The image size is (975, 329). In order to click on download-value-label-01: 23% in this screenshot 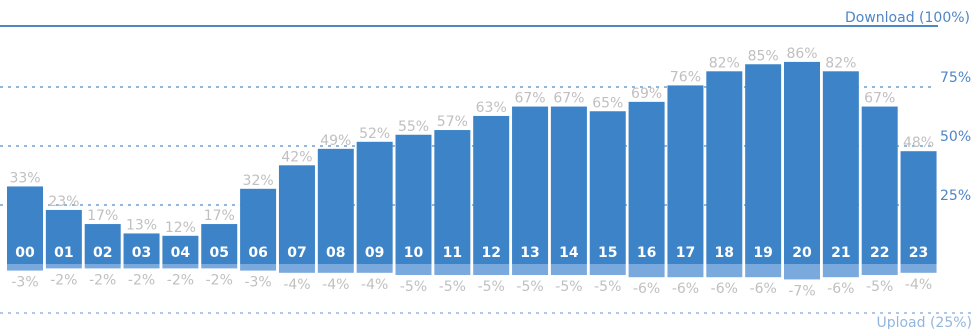, I will do `click(63, 202)`.